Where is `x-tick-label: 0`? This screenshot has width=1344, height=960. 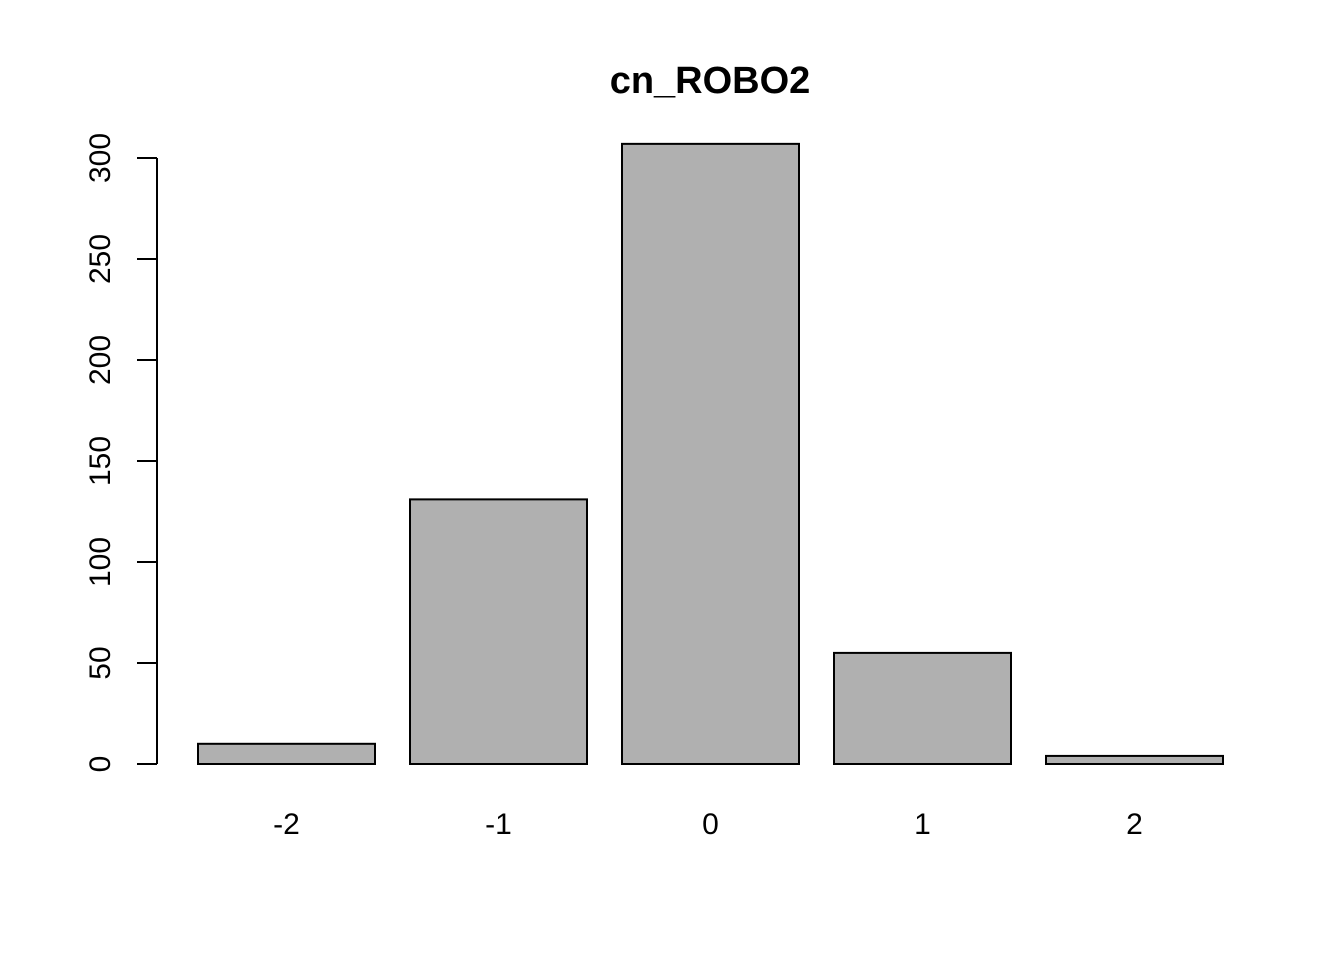
x-tick-label: 0 is located at coordinates (710, 824).